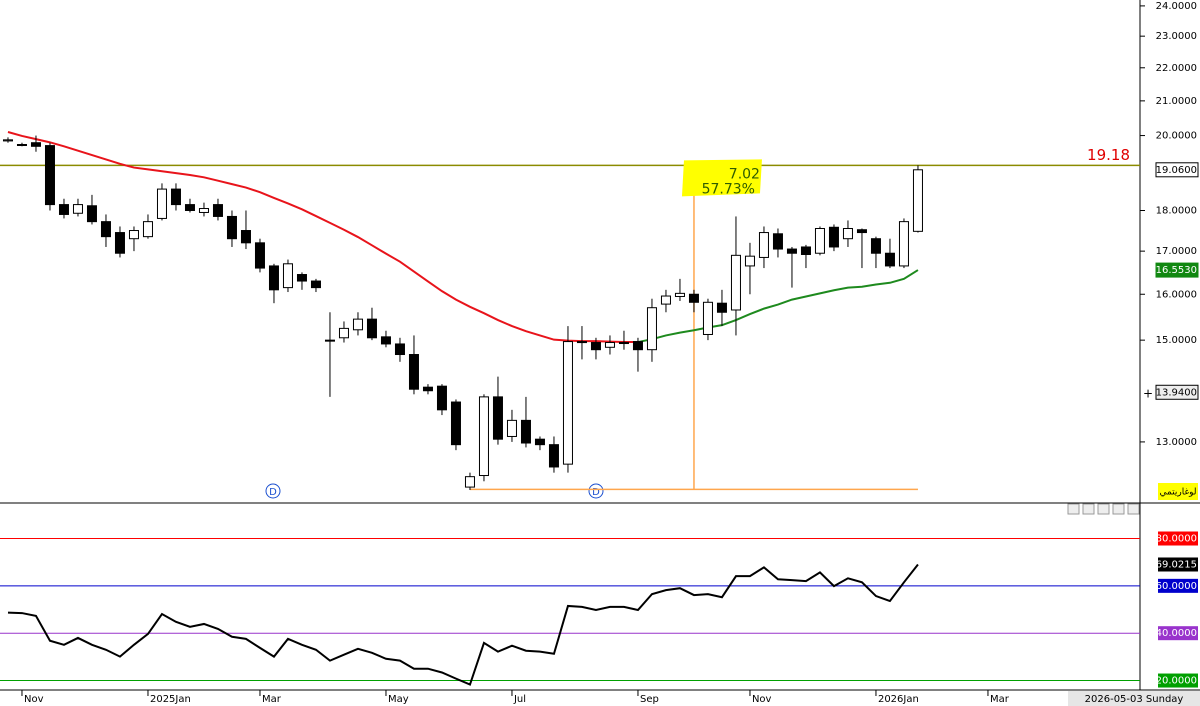 The width and height of the screenshot is (1200, 706). Describe the element at coordinates (463, 624) in the screenshot. I see `indicator-line` at that location.